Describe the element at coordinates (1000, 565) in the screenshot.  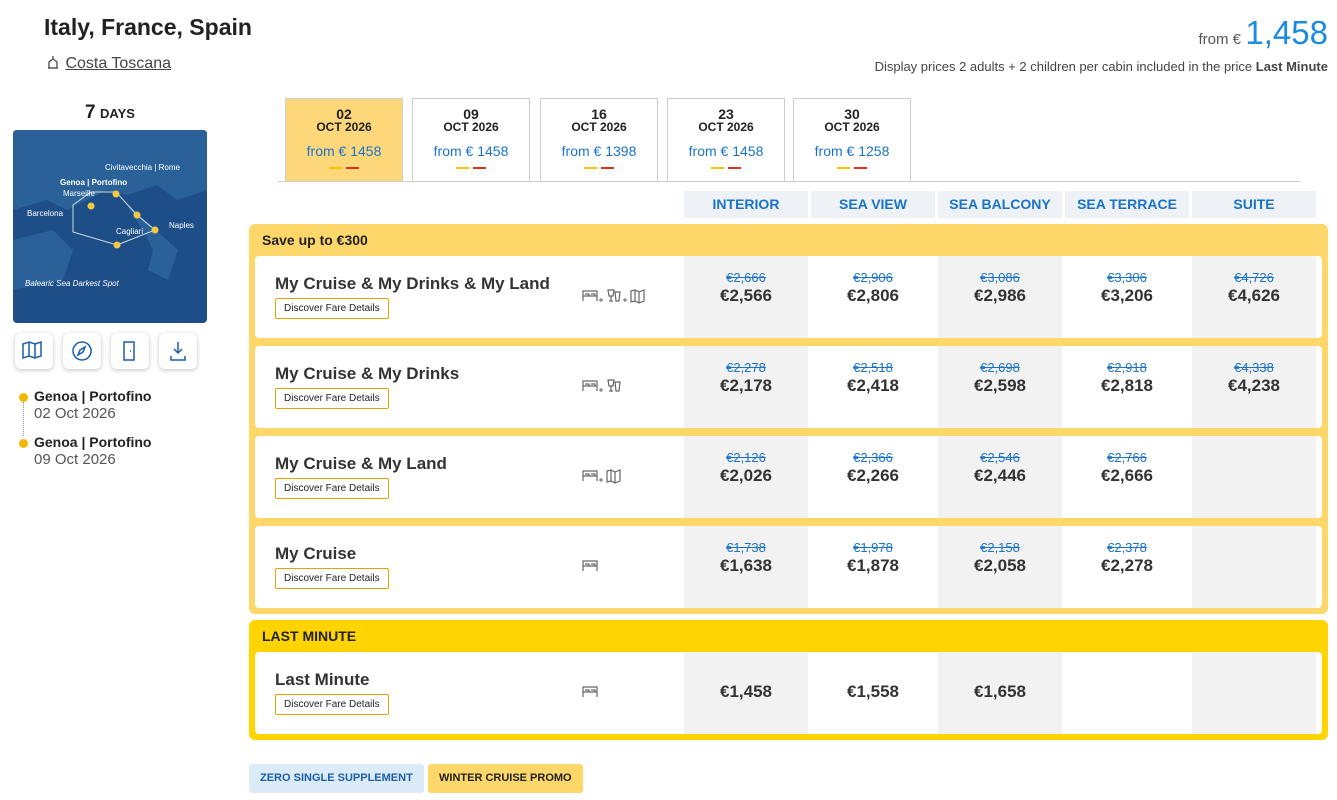
I see `new-price: €2,058` at that location.